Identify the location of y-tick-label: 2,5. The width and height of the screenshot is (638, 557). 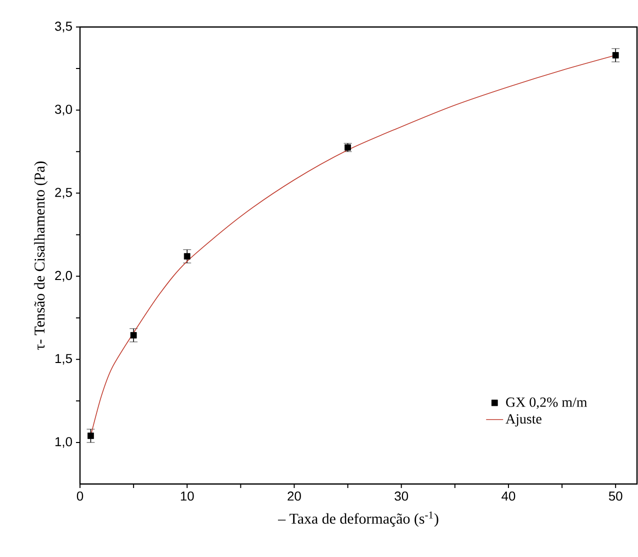
(63, 193).